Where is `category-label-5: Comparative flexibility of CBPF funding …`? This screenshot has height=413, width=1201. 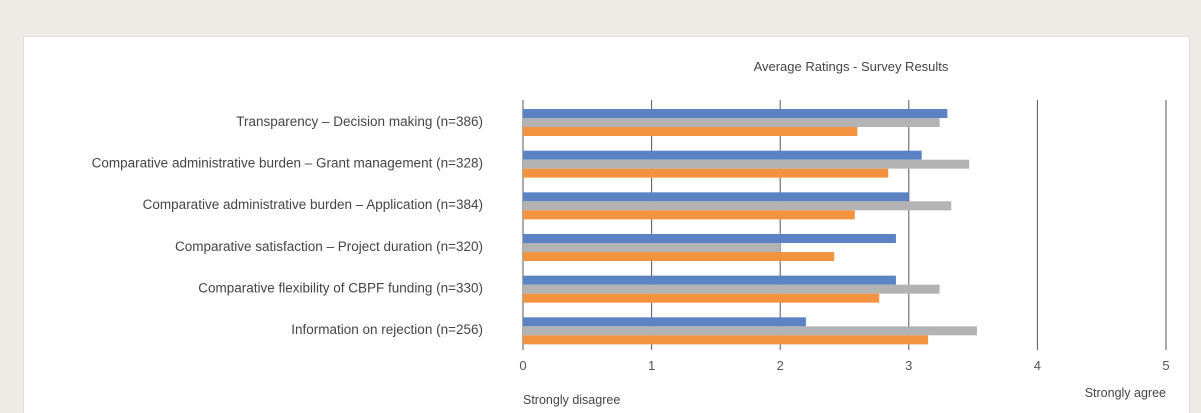 category-label-5: Comparative flexibility of CBPF funding … is located at coordinates (340, 288).